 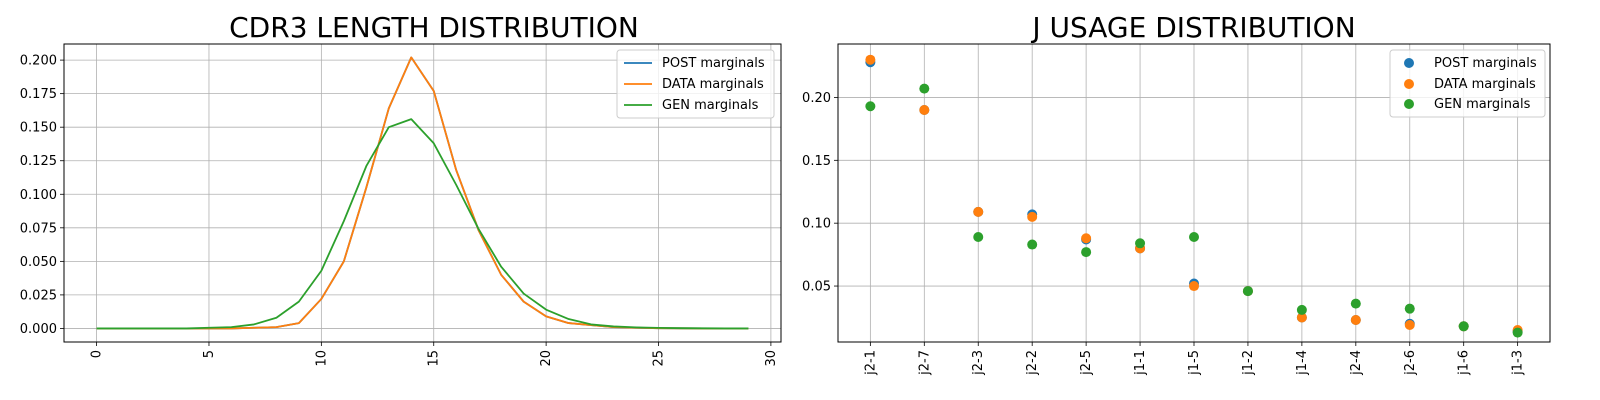 I want to click on x-tick-label: j2-5, so click(x=1086, y=363).